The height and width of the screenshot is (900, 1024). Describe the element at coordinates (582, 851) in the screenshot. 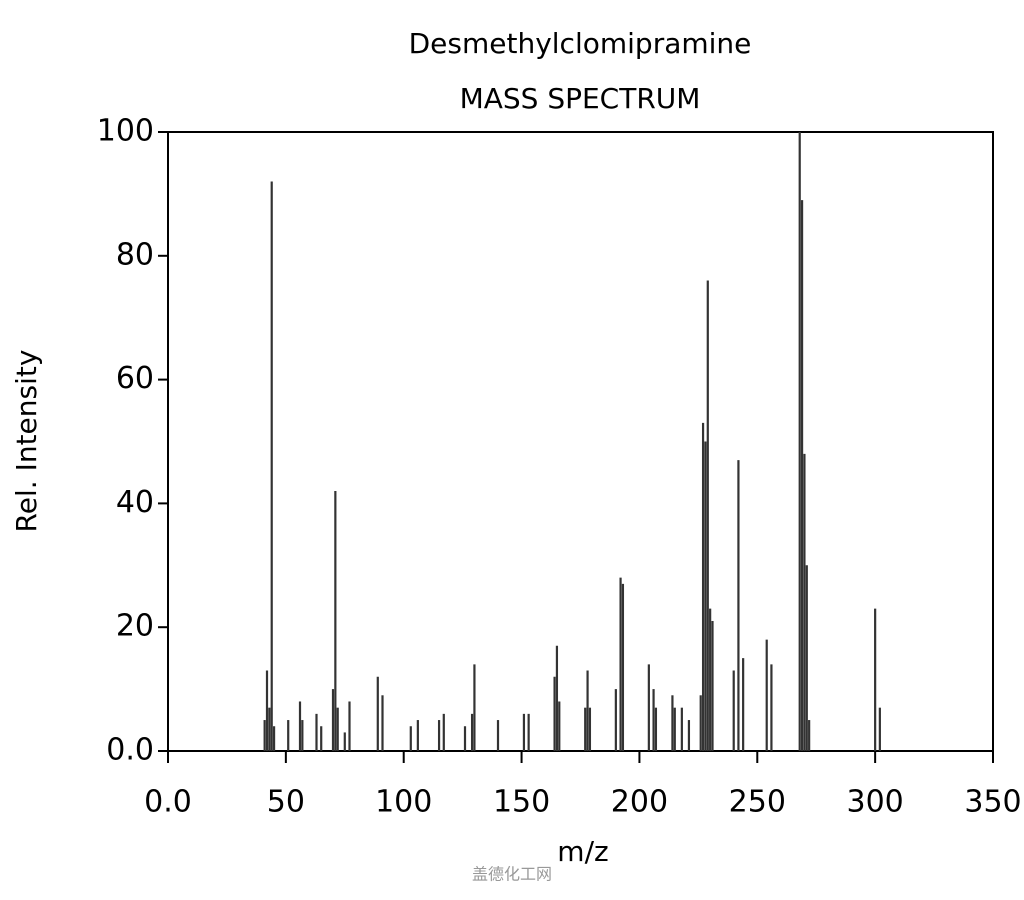

I see `x-axis-label: m/z` at that location.